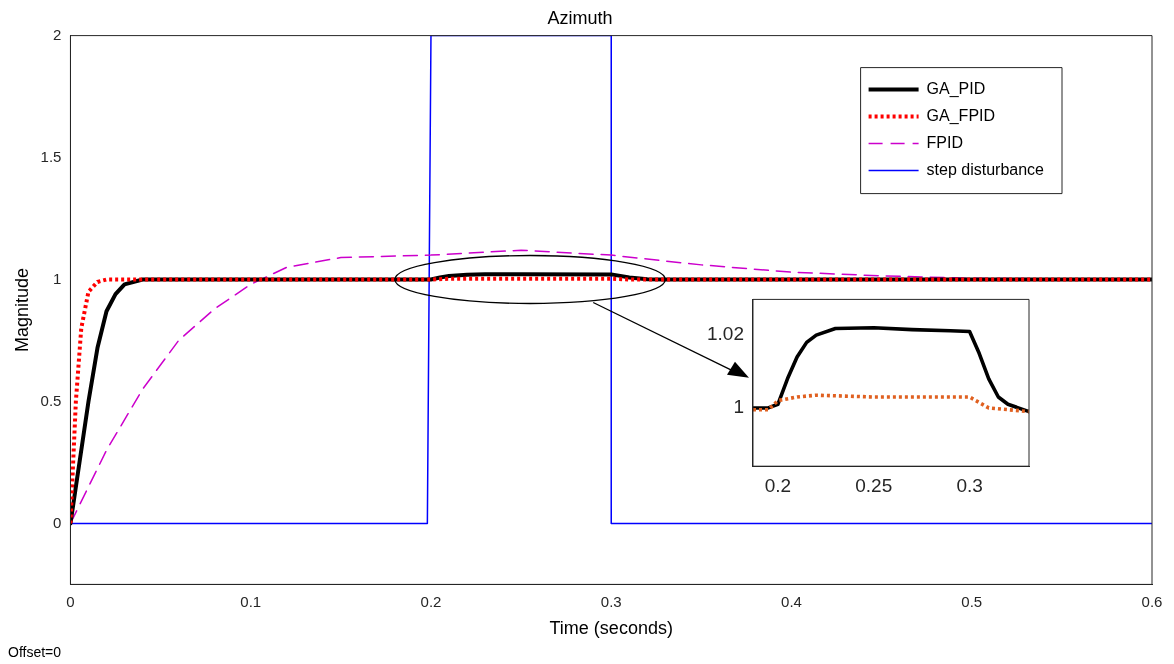 Image resolution: width=1174 pixels, height=664 pixels. What do you see at coordinates (874, 485) in the screenshot?
I see `x-tick-label: 0.25` at bounding box center [874, 485].